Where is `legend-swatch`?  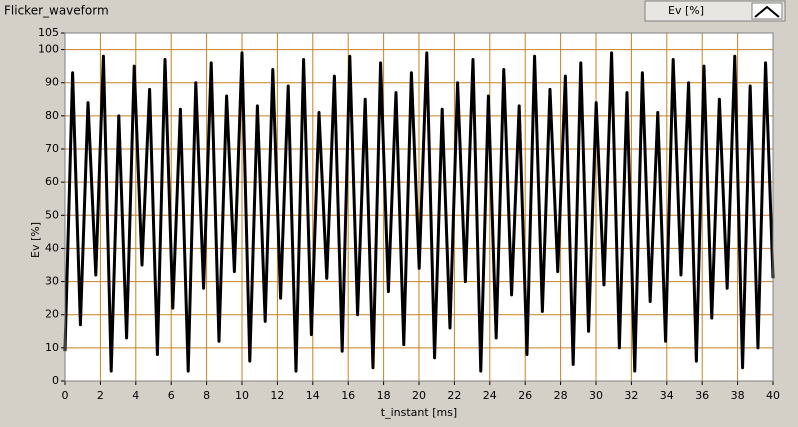 legend-swatch is located at coordinates (767, 11).